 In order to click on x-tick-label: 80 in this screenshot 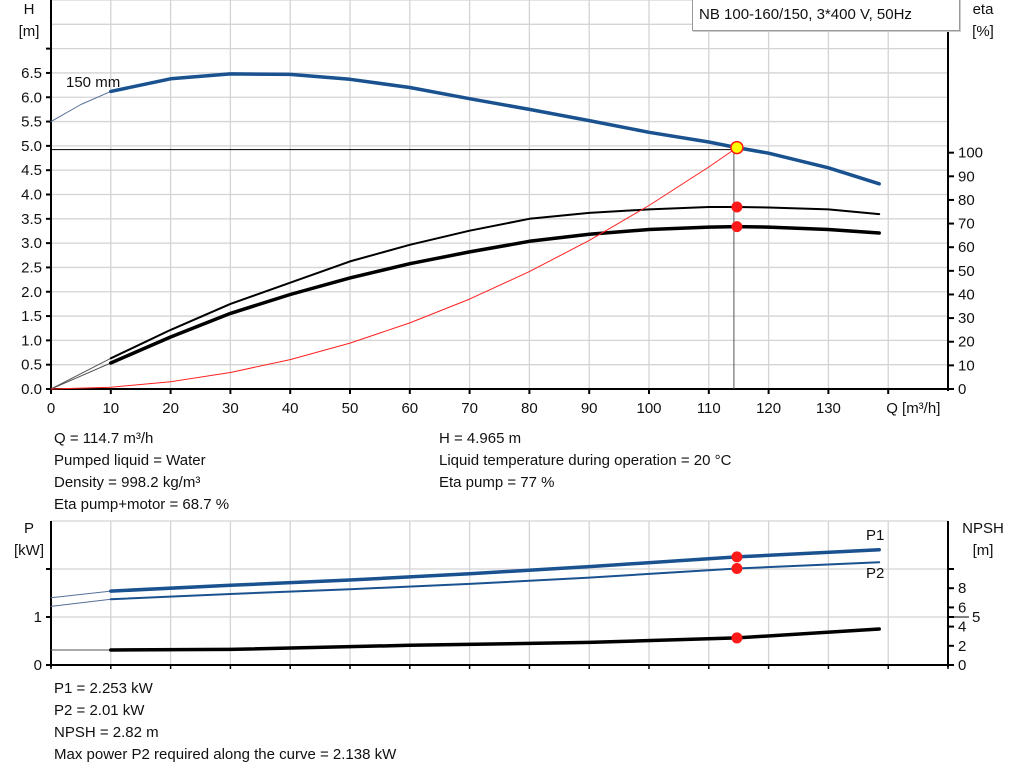, I will do `click(529, 408)`.